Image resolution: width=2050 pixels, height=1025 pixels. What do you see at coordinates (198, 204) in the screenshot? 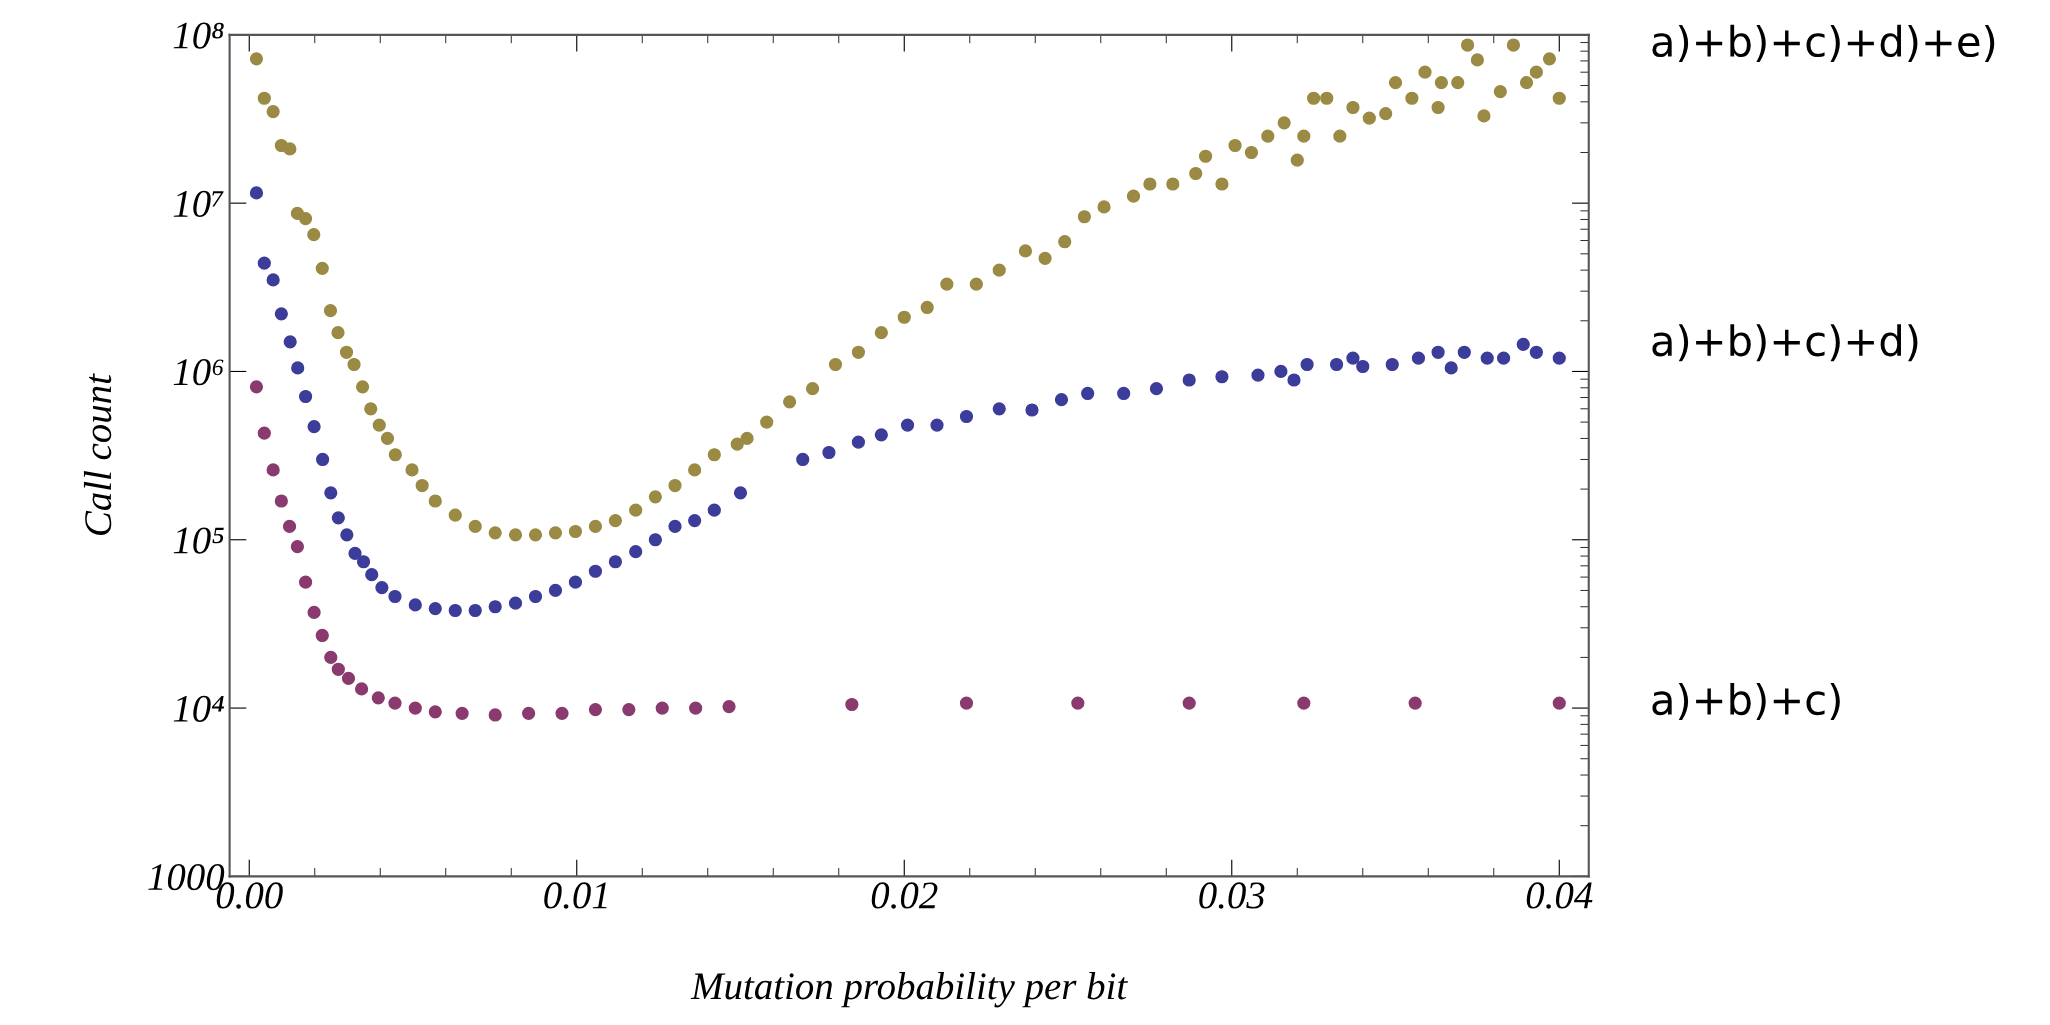
I see `y-tick-label: 10⁷` at bounding box center [198, 204].